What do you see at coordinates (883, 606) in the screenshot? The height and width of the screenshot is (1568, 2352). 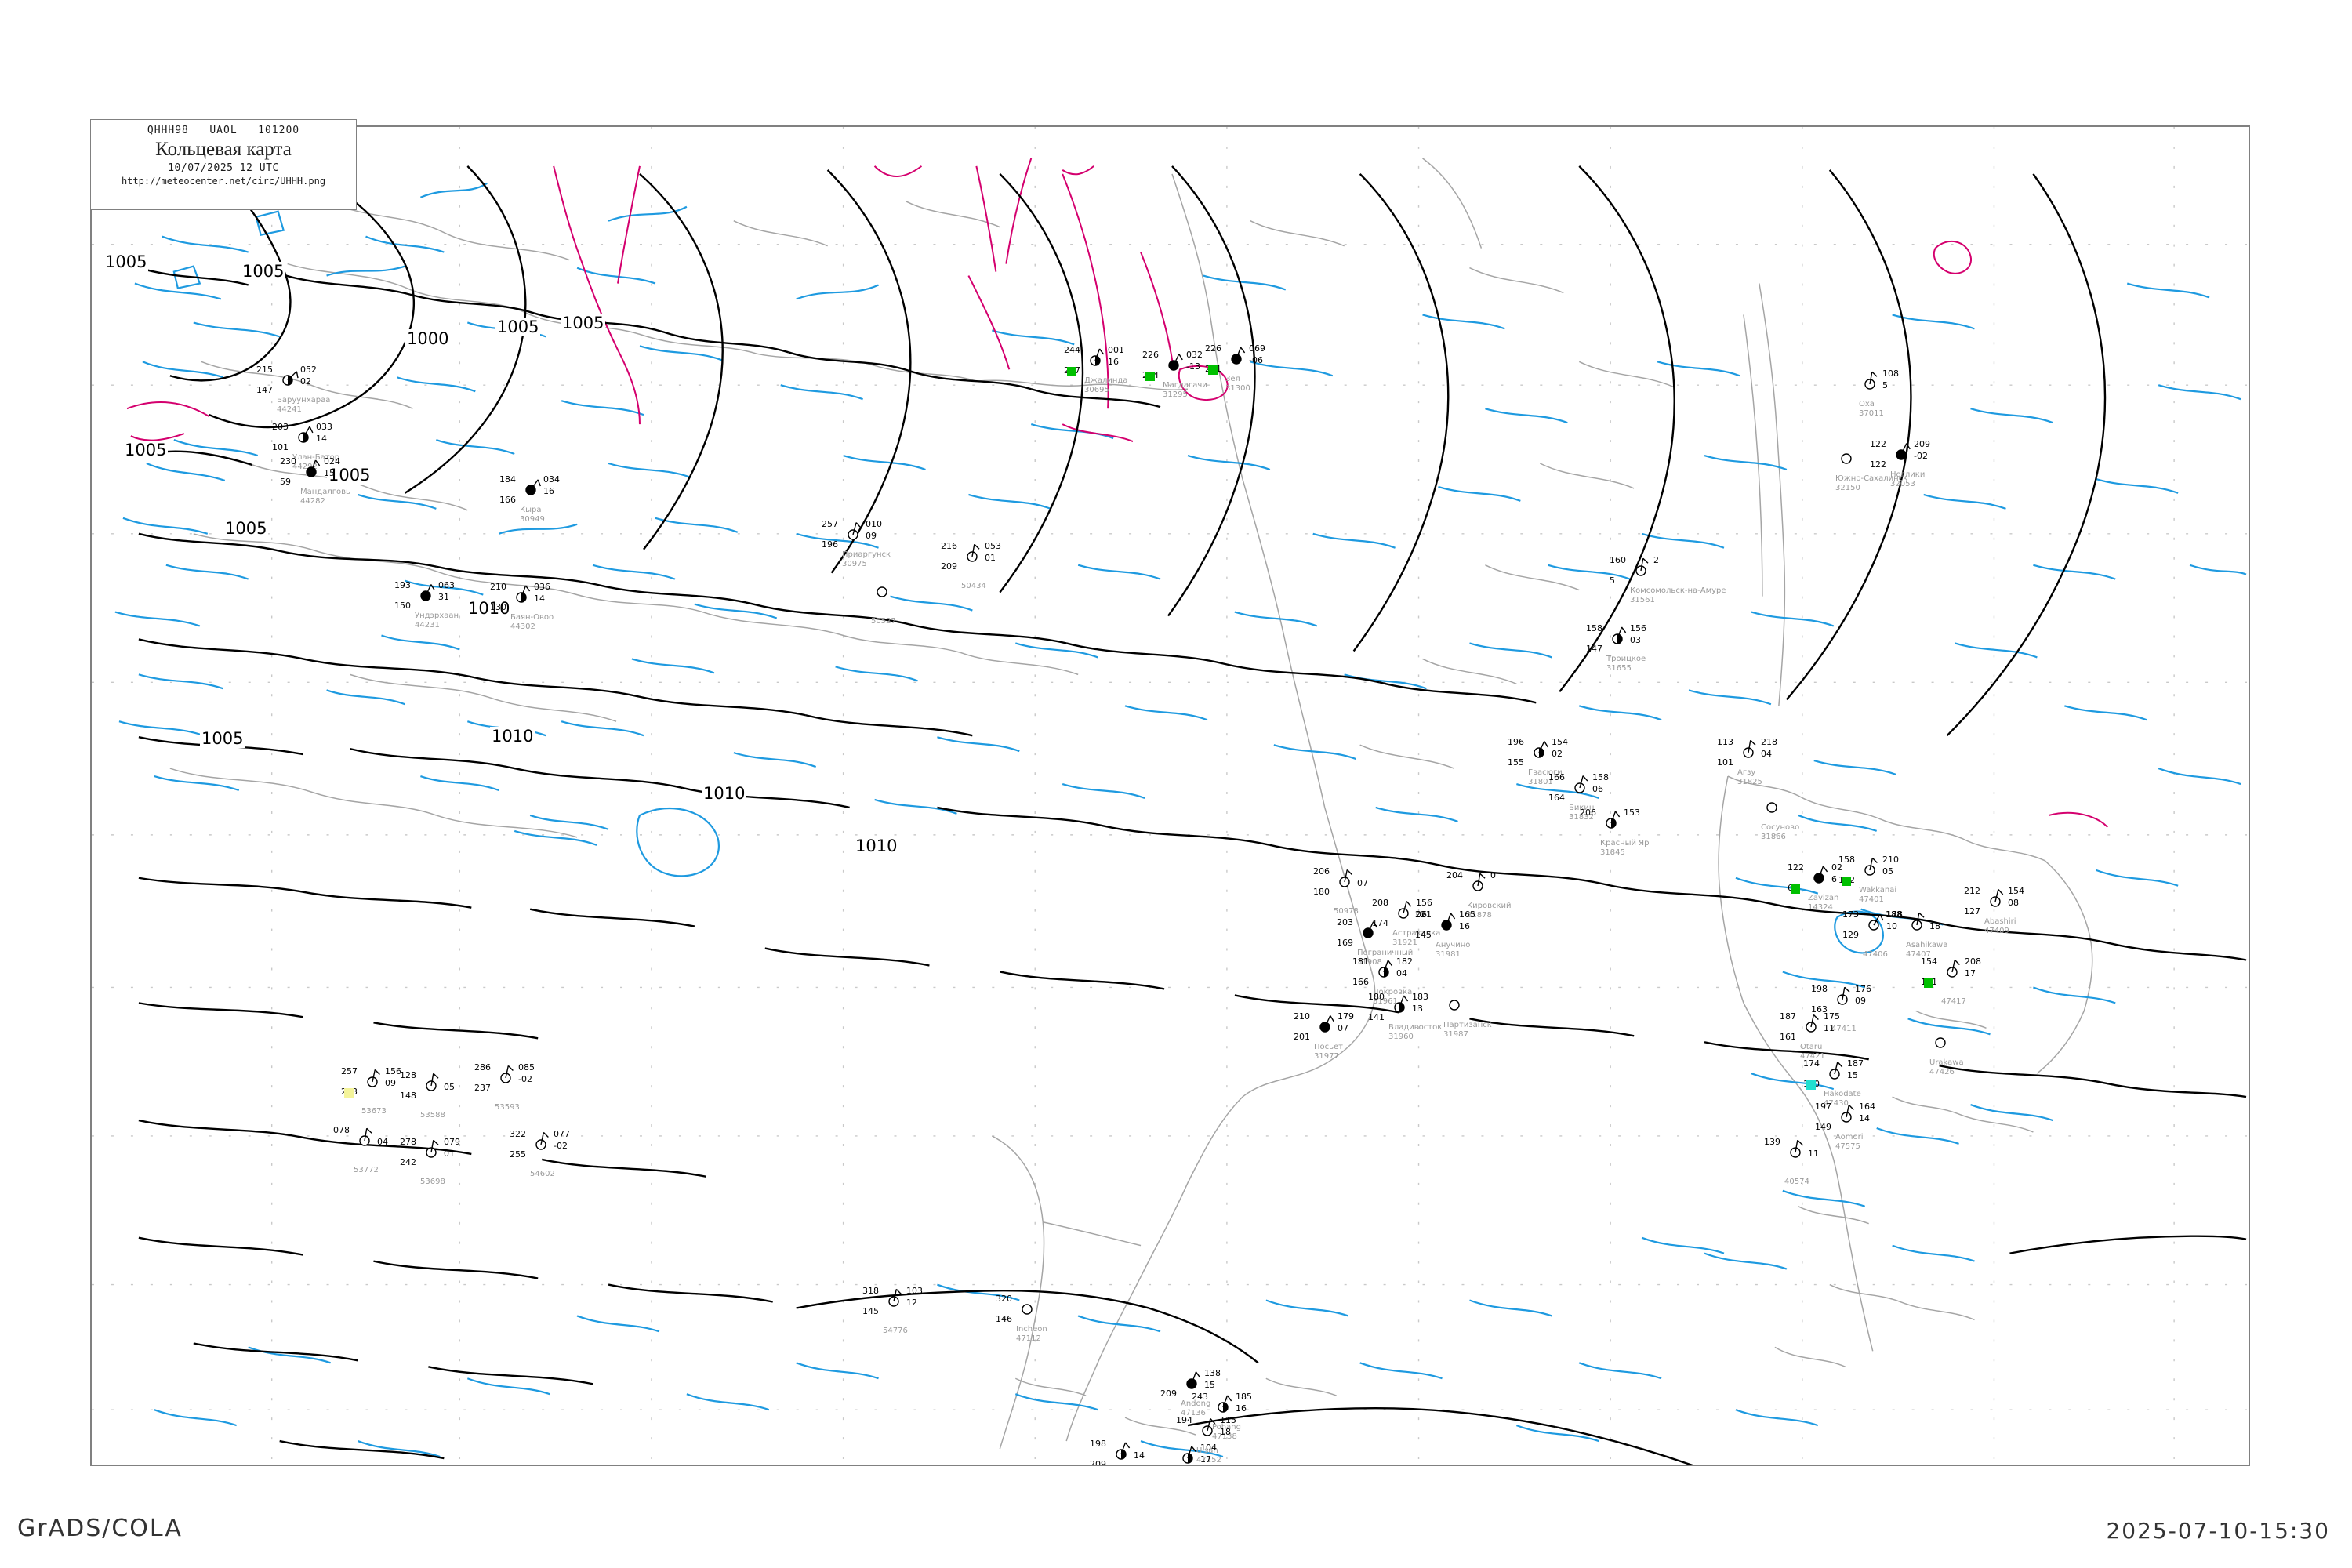 I see `station-plot: 50527` at bounding box center [883, 606].